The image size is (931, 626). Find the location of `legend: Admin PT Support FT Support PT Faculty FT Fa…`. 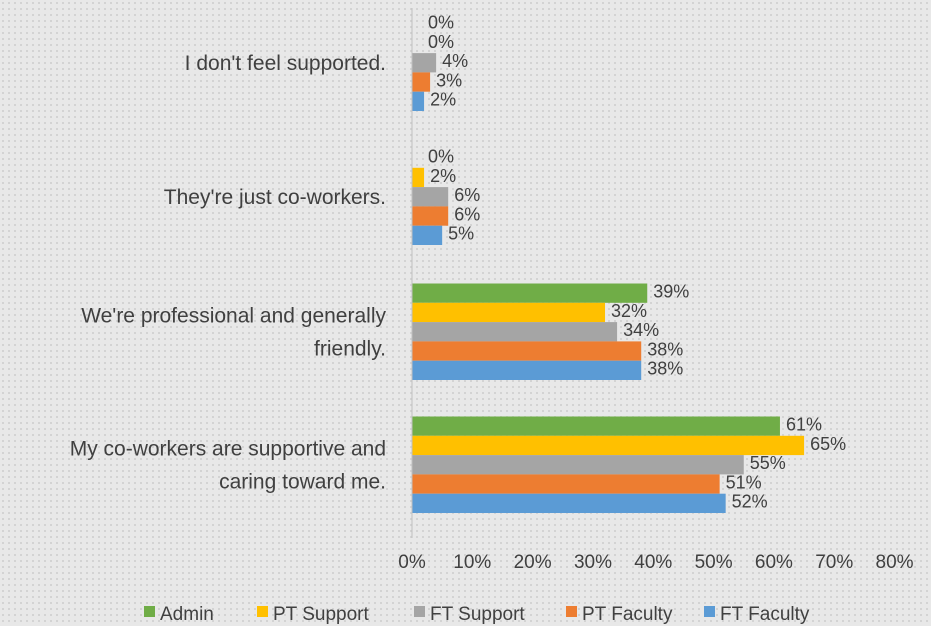

legend: Admin PT Support FT Support PT Faculty FT Fa… is located at coordinates (477, 614).